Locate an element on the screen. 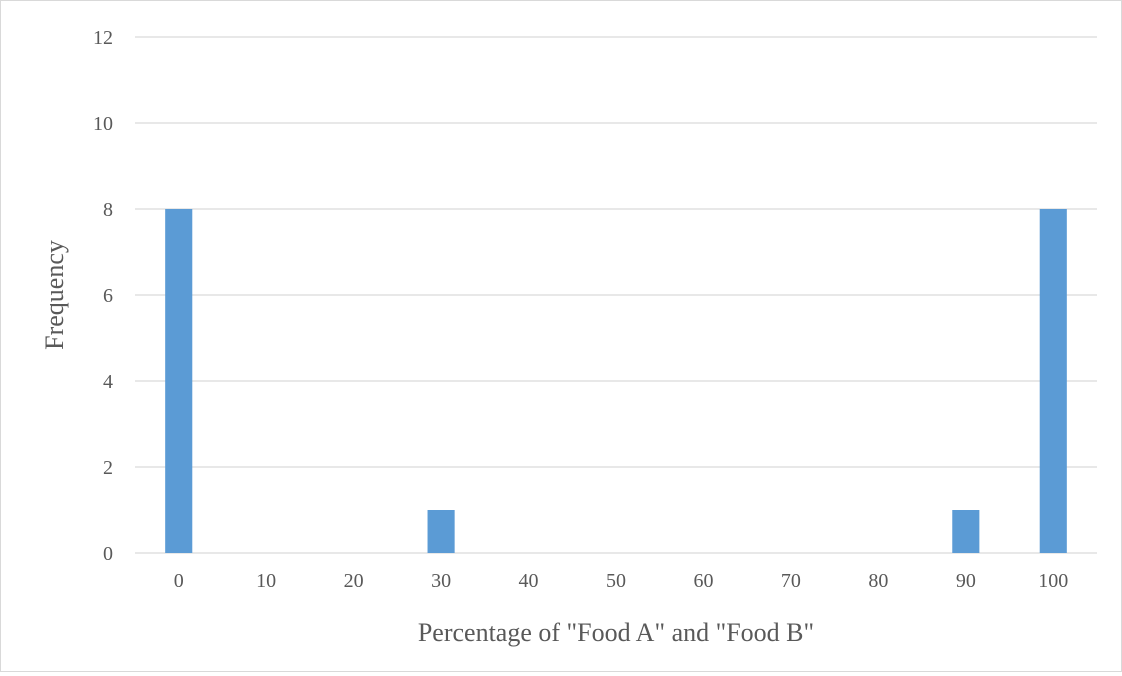 The image size is (1122, 676). y-tick-labels: 0 2 4 6 8 10 12 is located at coordinates (103, 296).